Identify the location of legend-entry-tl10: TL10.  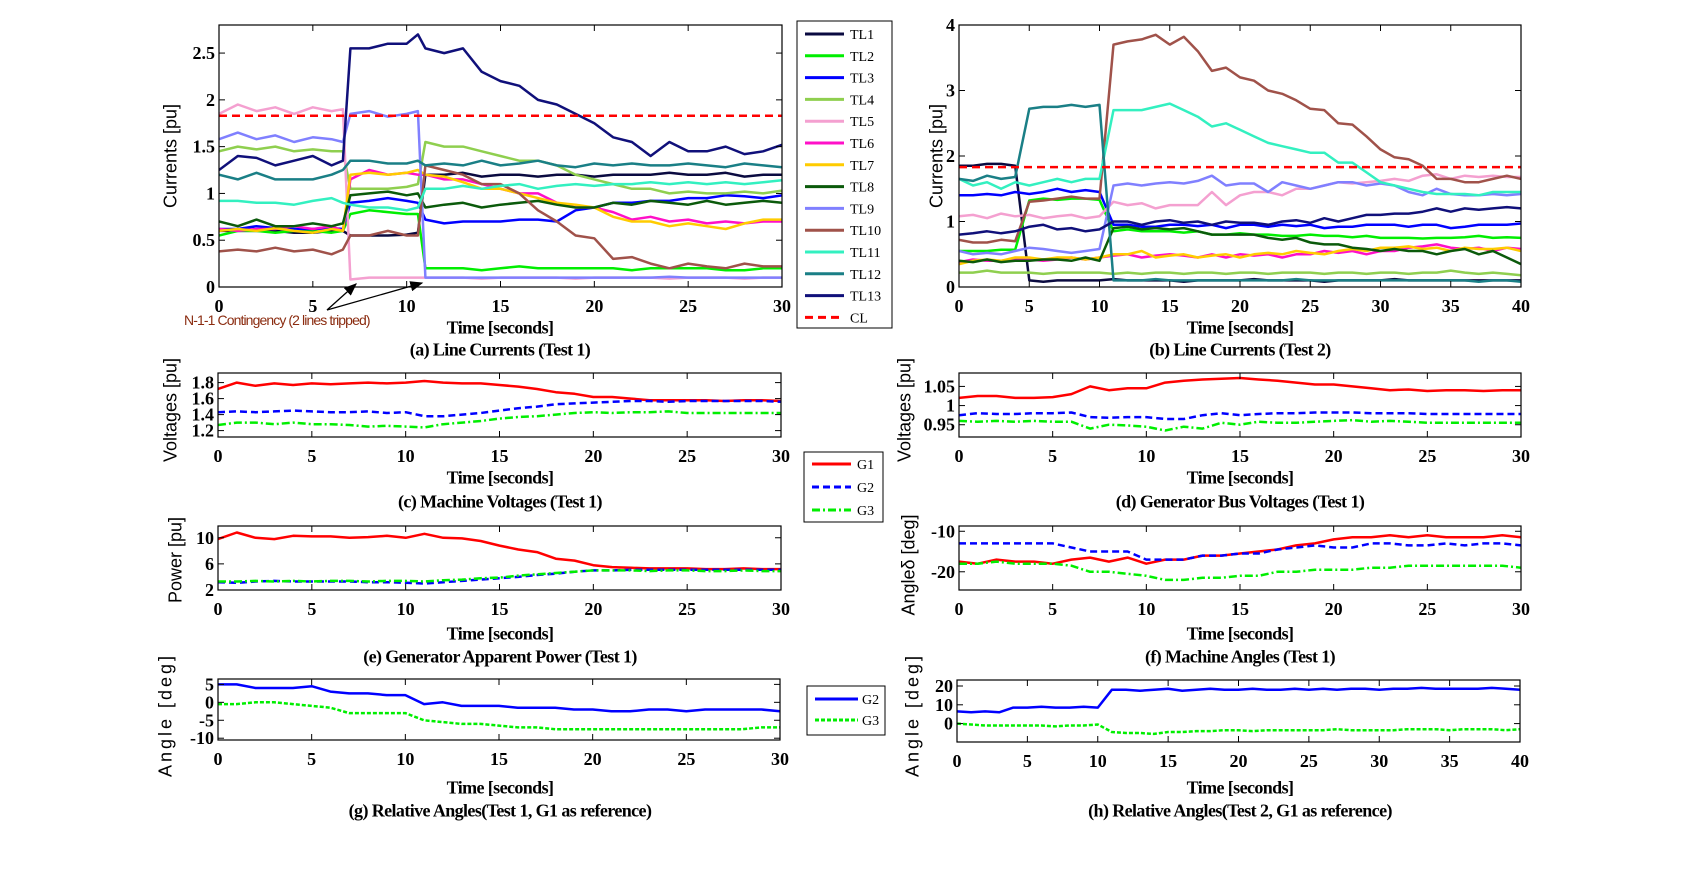
(843, 231).